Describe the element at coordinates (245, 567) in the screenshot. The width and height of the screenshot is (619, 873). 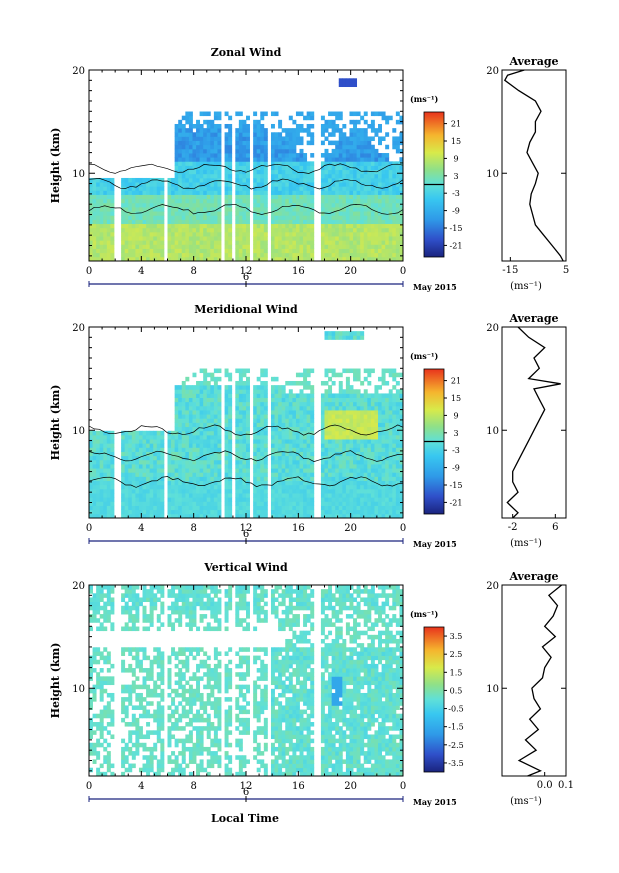
I see `panel-title: Vertical Wind` at that location.